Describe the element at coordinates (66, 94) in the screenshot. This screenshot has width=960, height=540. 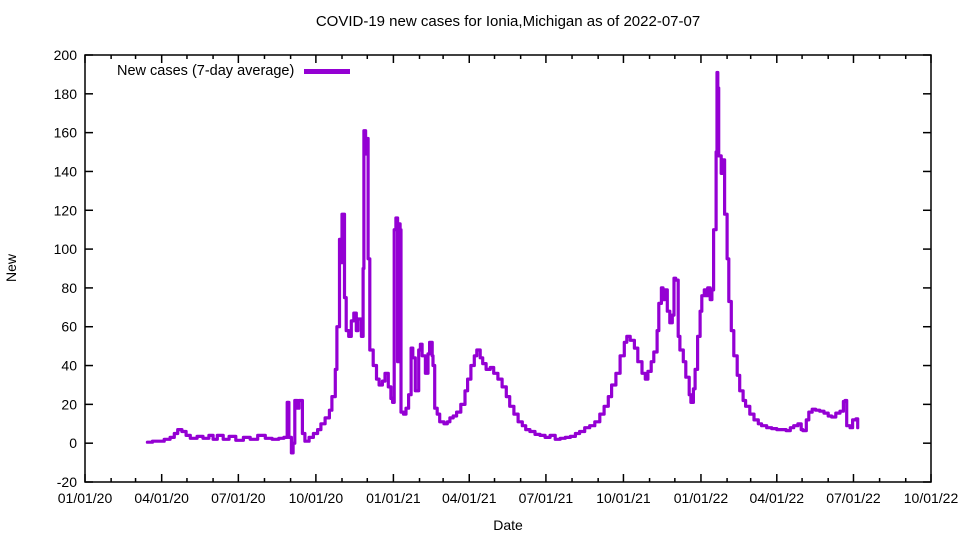
I see `y-tick-label: 180` at that location.